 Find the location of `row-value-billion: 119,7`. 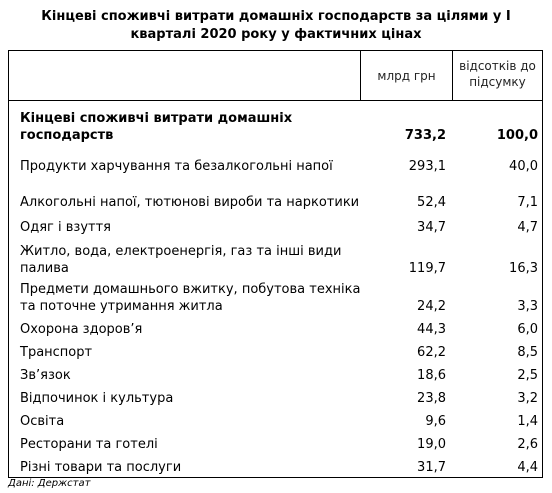

row-value-billion: 119,7 is located at coordinates (427, 268).